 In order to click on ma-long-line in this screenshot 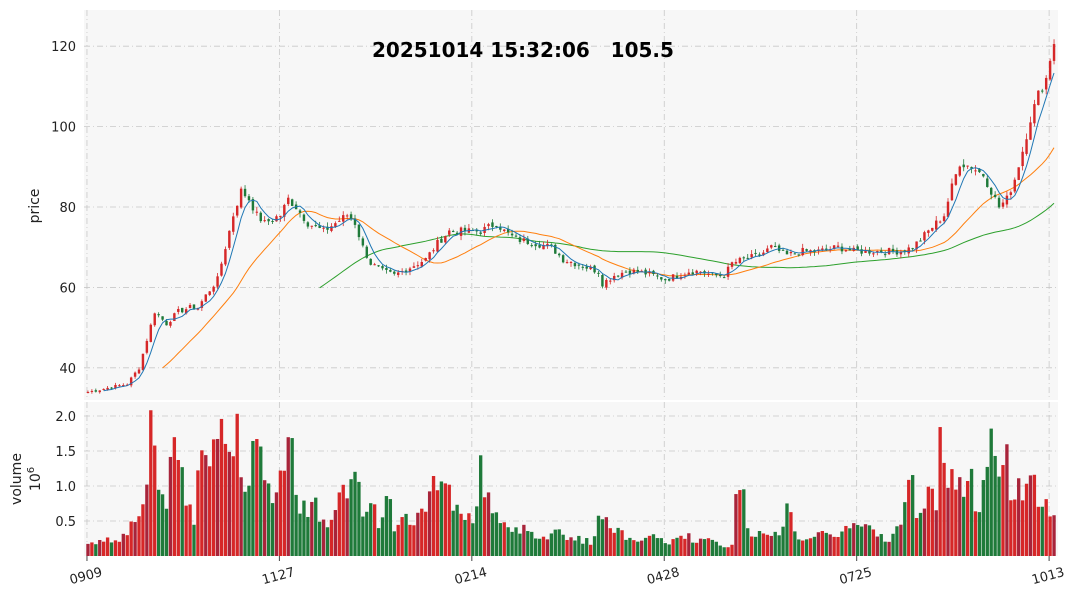, I will do `click(687, 245)`.